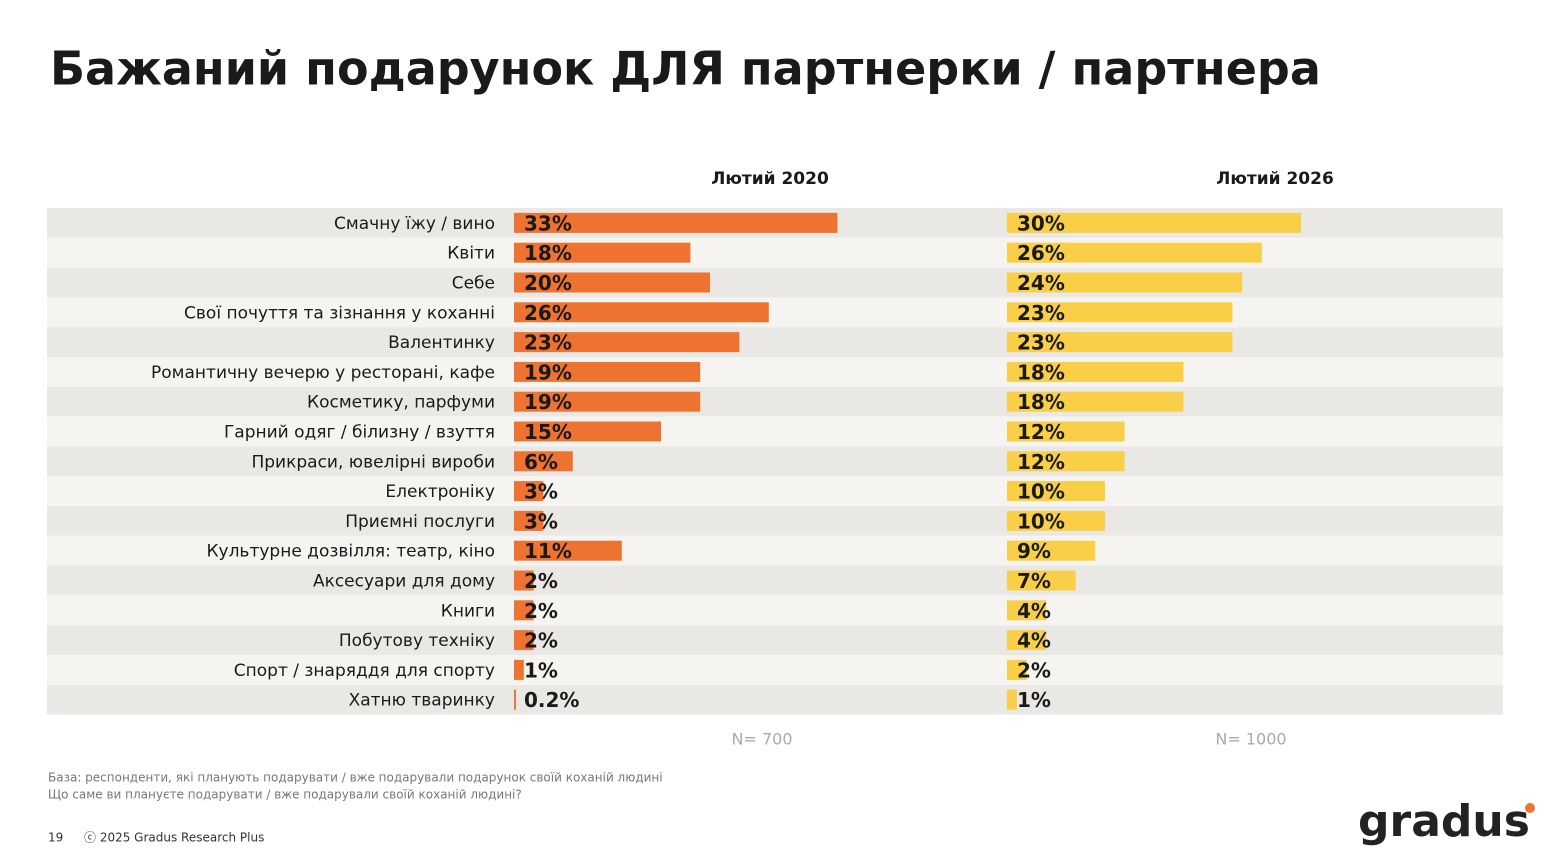 This screenshot has height=862, width=1558. Describe the element at coordinates (1444, 821) in the screenshot. I see `logo: gradus` at that location.